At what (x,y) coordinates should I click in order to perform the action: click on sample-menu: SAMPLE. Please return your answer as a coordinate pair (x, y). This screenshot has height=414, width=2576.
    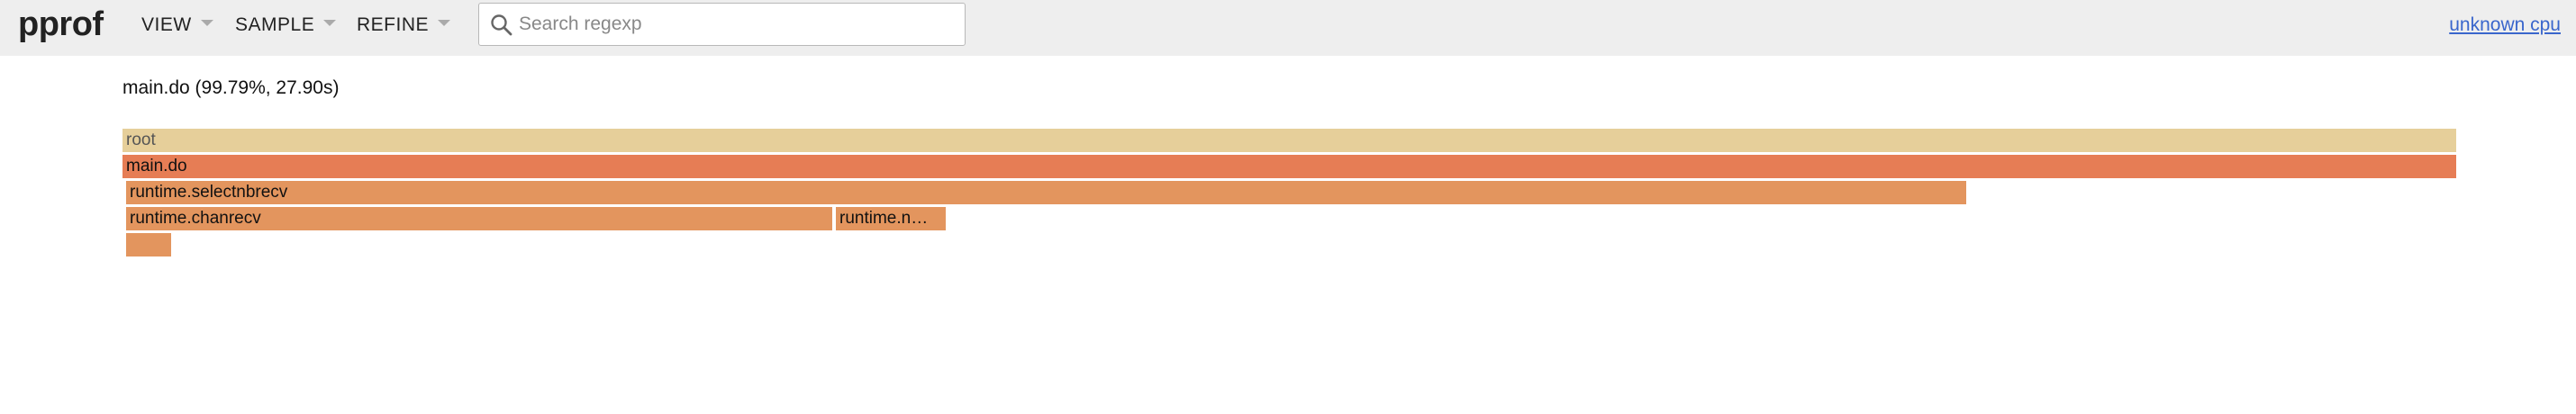
    Looking at the image, I should click on (286, 25).